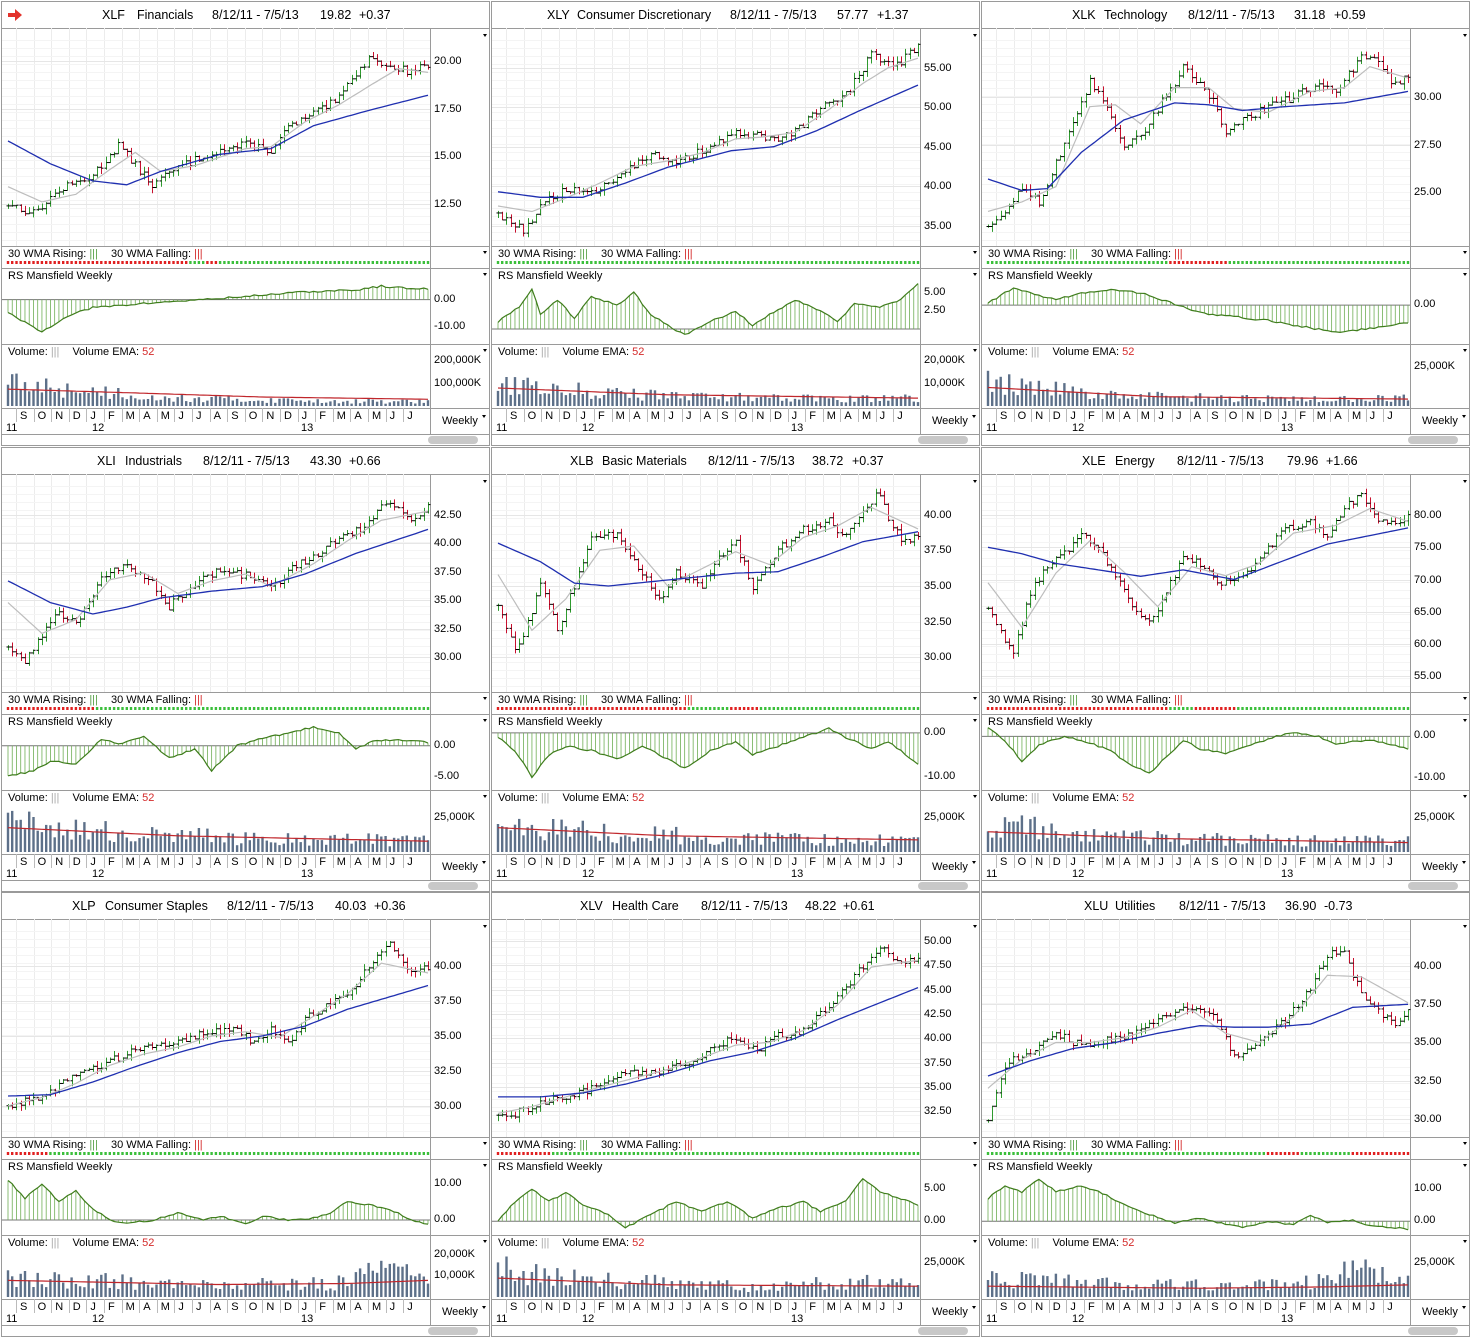 This screenshot has width=1470, height=1338. What do you see at coordinates (708, 309) in the screenshot?
I see `rs-line` at bounding box center [708, 309].